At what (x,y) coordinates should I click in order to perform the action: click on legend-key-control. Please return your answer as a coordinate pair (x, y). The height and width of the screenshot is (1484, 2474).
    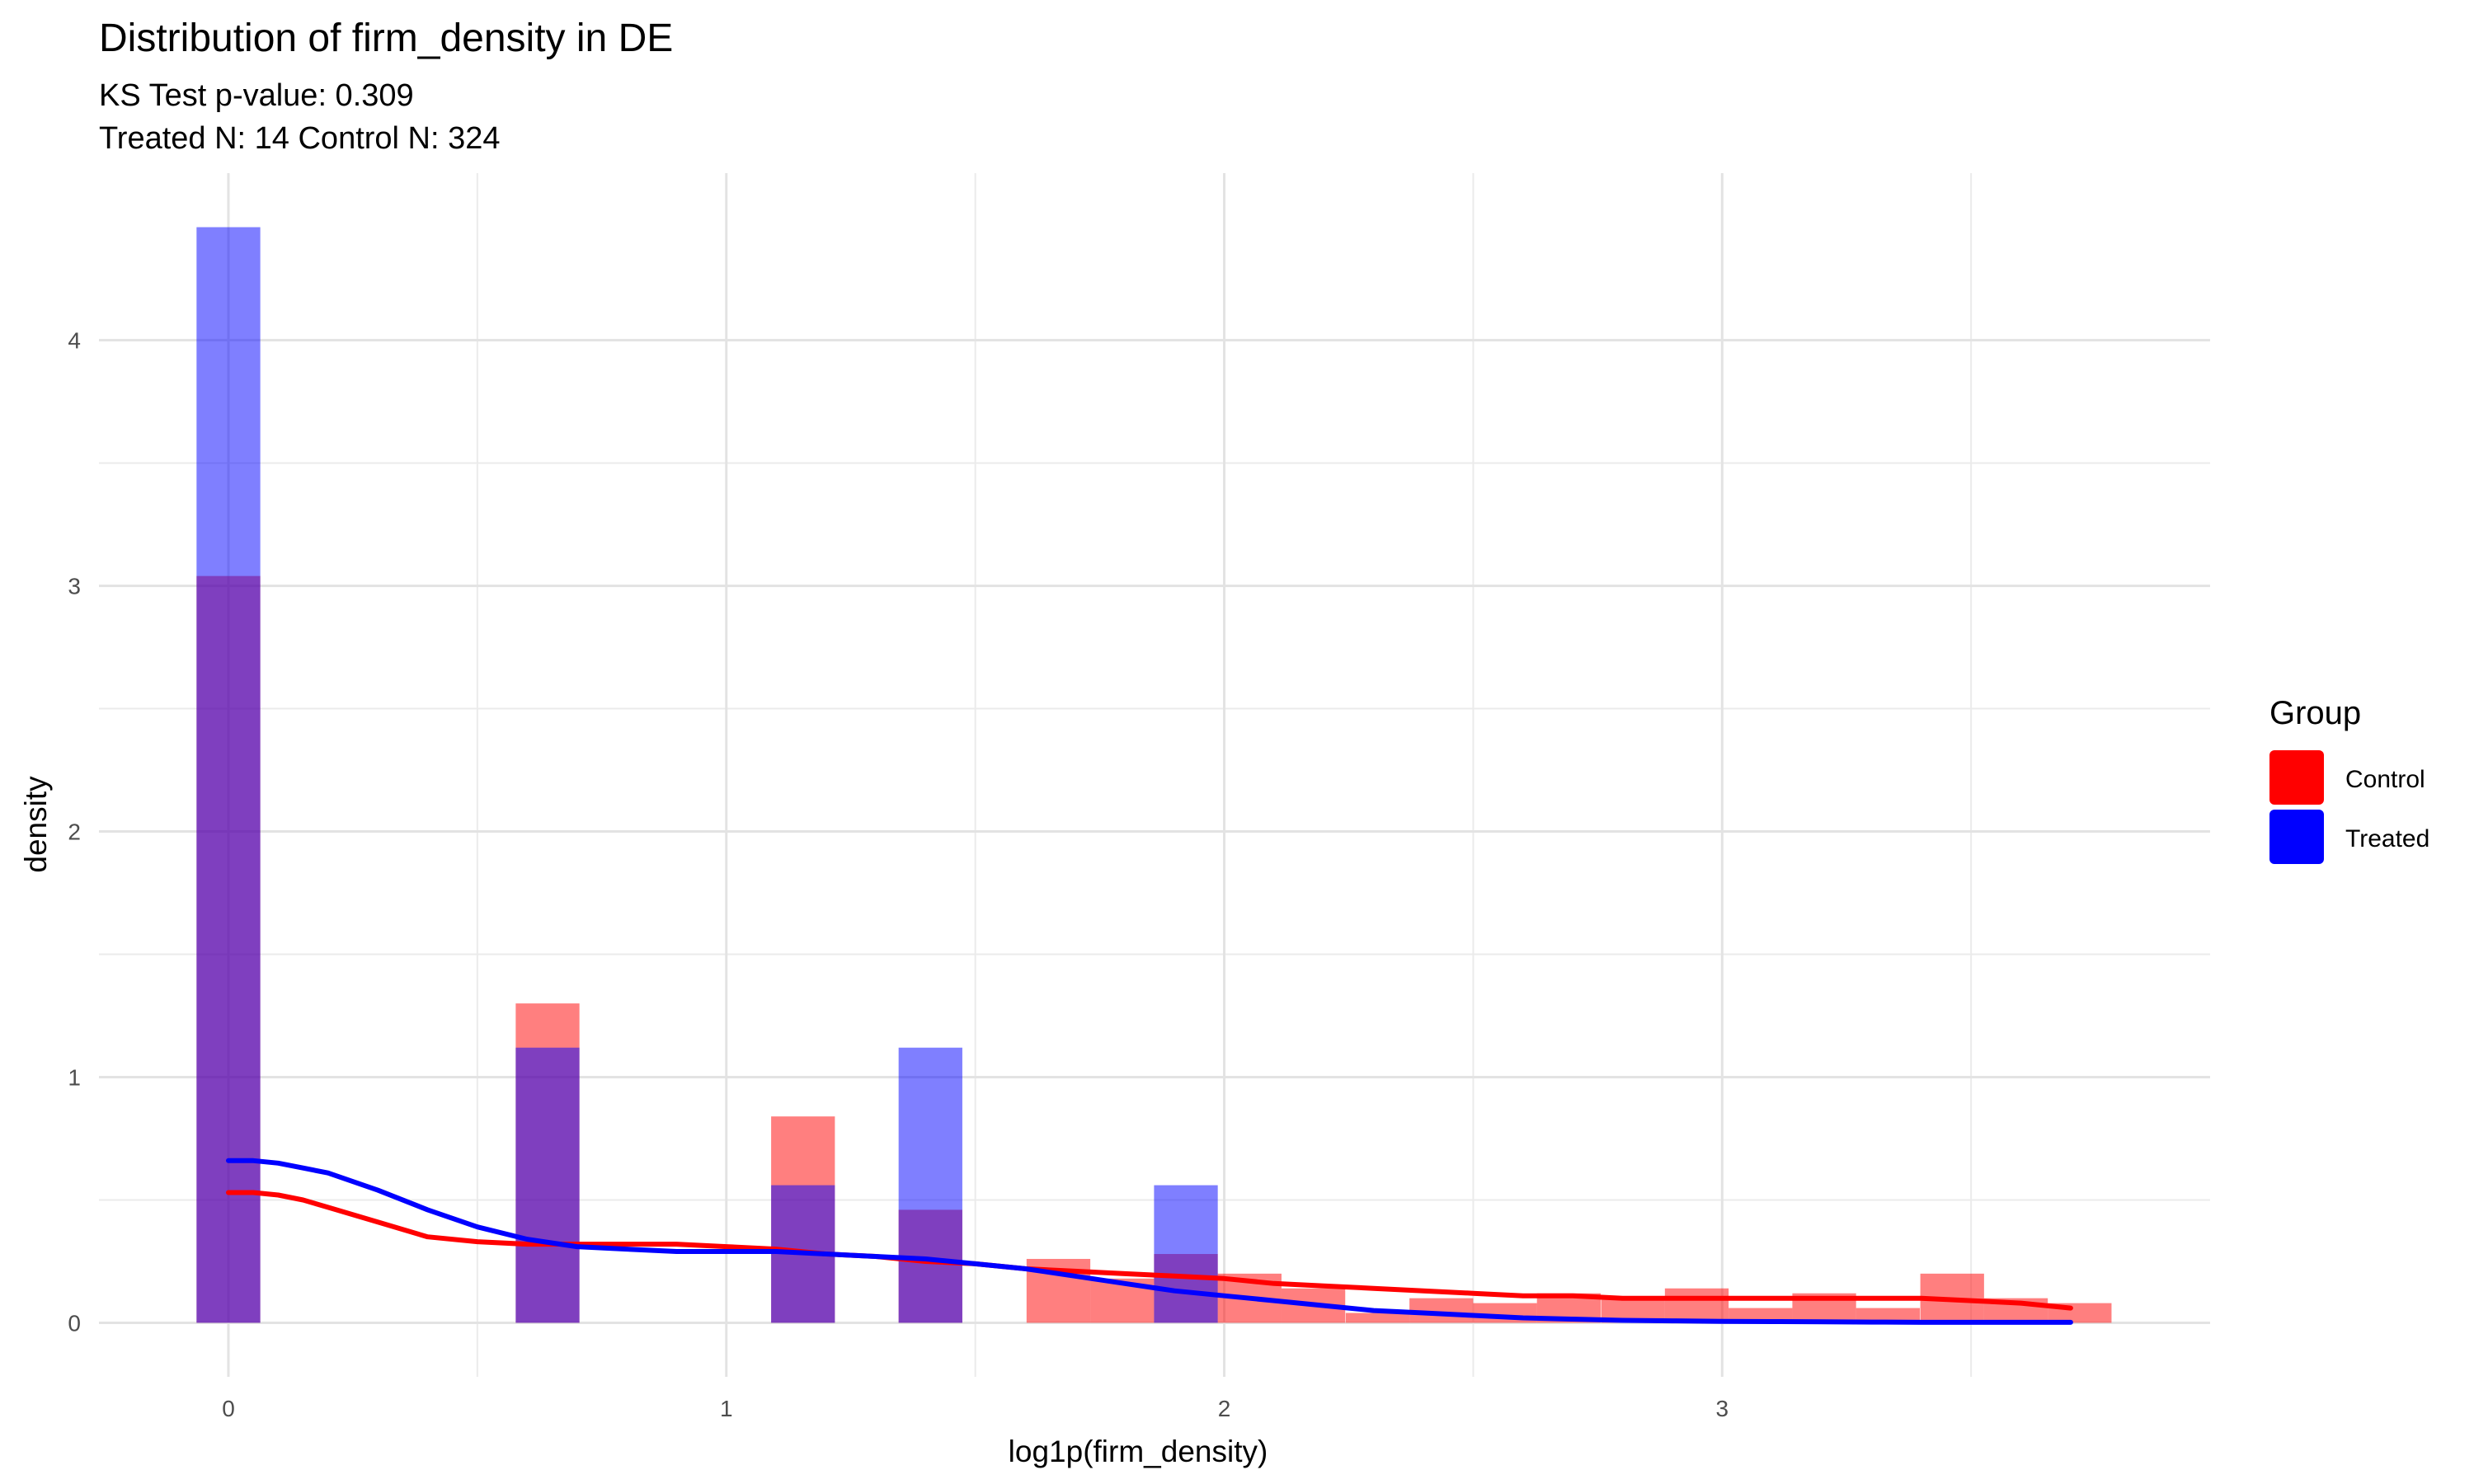
    Looking at the image, I should click on (2296, 777).